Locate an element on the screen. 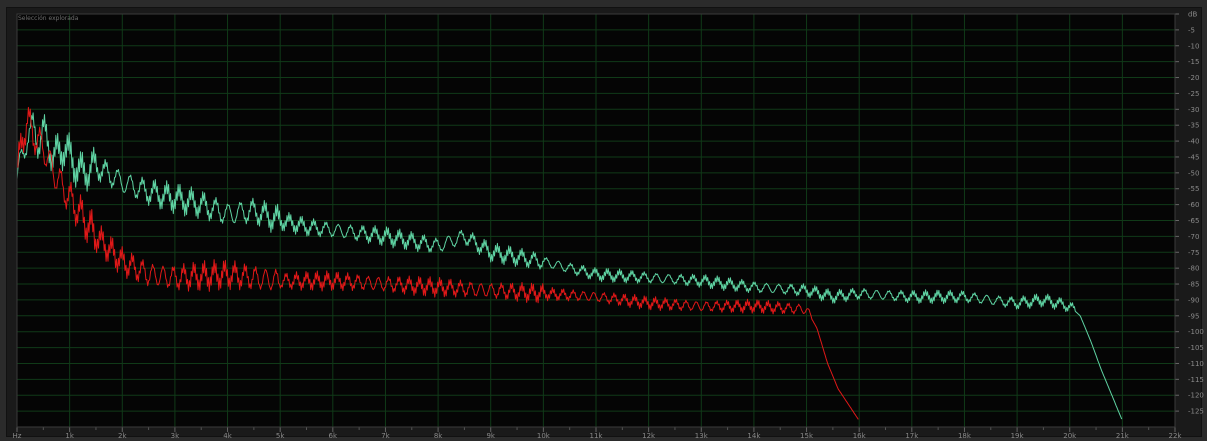 Image resolution: width=1207 pixels, height=441 pixels. x-tick-label: 11k is located at coordinates (597, 436).